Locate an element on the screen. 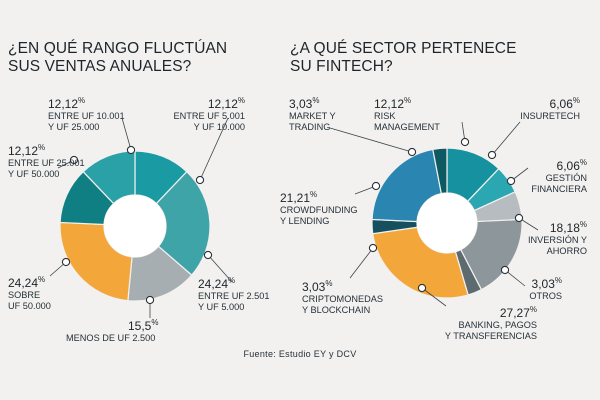  slice-label: 27,27% Banking, pagos y transferencias is located at coordinates (488, 322).